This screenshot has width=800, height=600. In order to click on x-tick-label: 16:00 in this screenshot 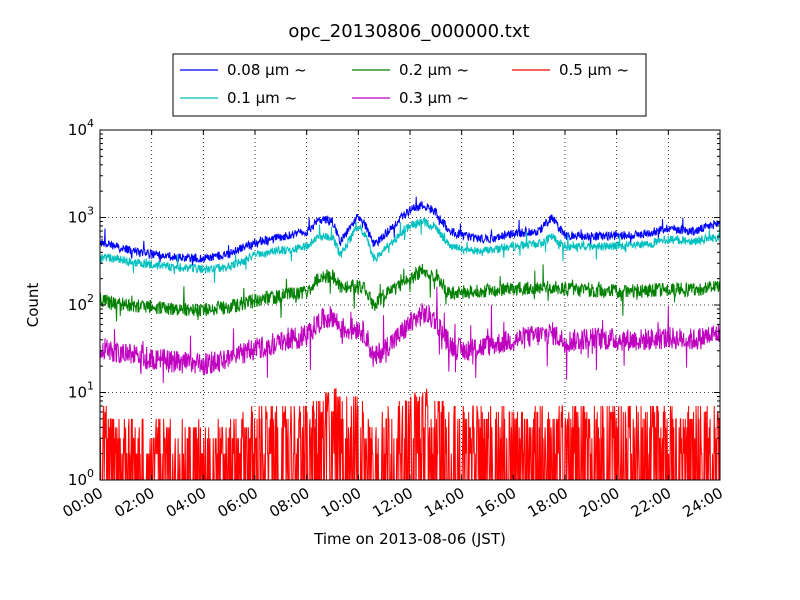, I will do `click(496, 502)`.